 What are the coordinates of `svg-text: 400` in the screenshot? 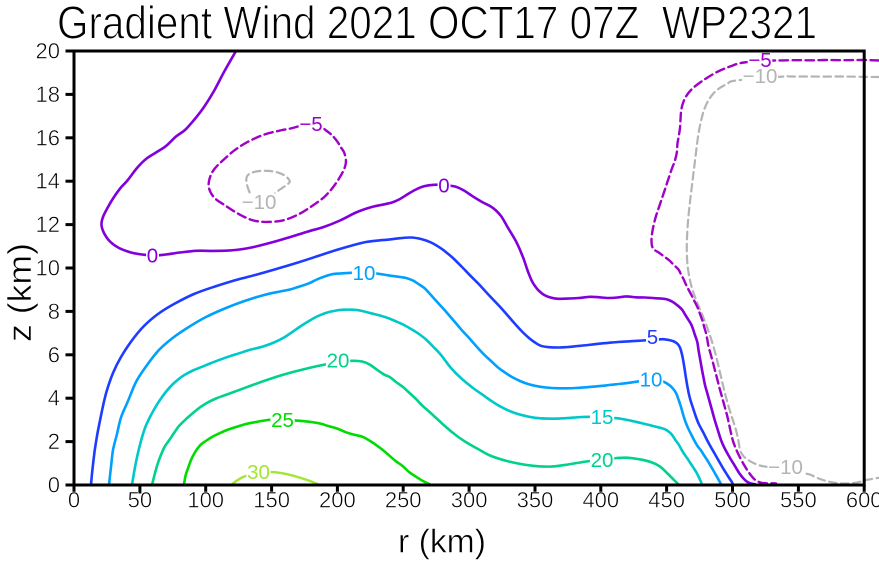 It's located at (600, 500).